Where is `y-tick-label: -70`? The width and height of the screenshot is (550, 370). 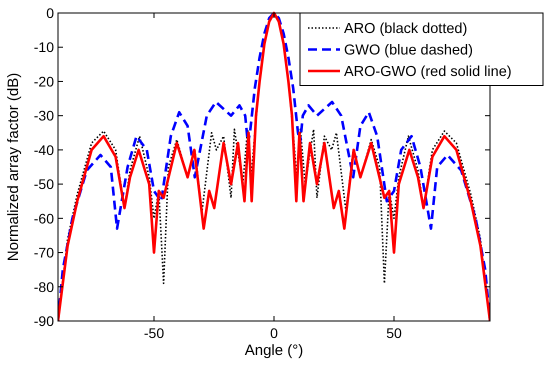
y-tick-label: -70 is located at coordinates (44, 252).